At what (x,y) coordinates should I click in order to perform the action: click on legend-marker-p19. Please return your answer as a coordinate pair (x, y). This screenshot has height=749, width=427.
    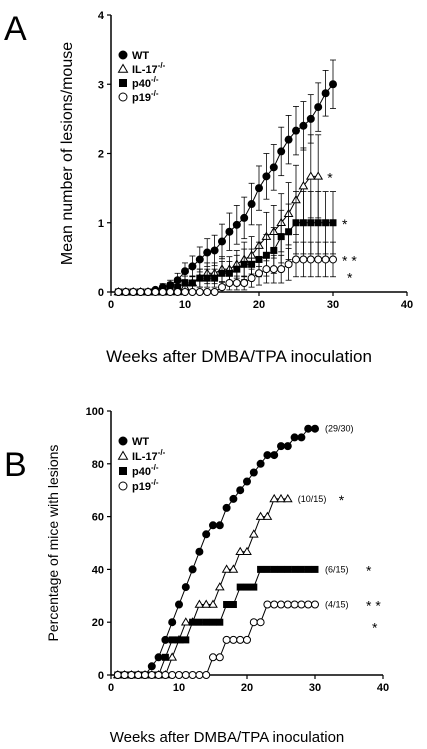
    Looking at the image, I should click on (123, 97).